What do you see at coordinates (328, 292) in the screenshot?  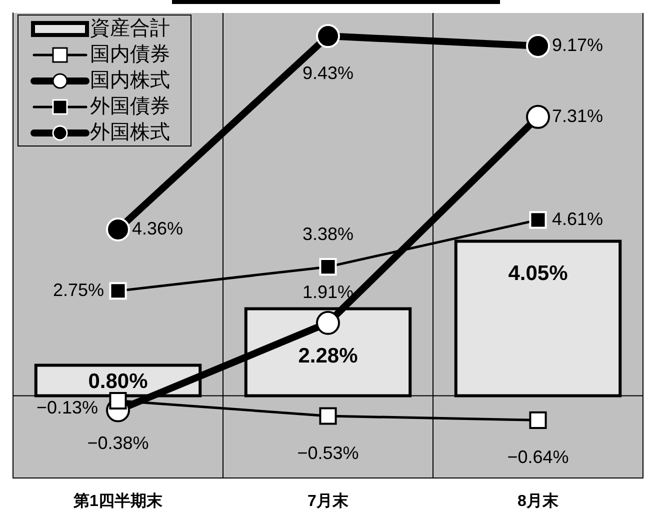 I see `data-label: 1.91%` at bounding box center [328, 292].